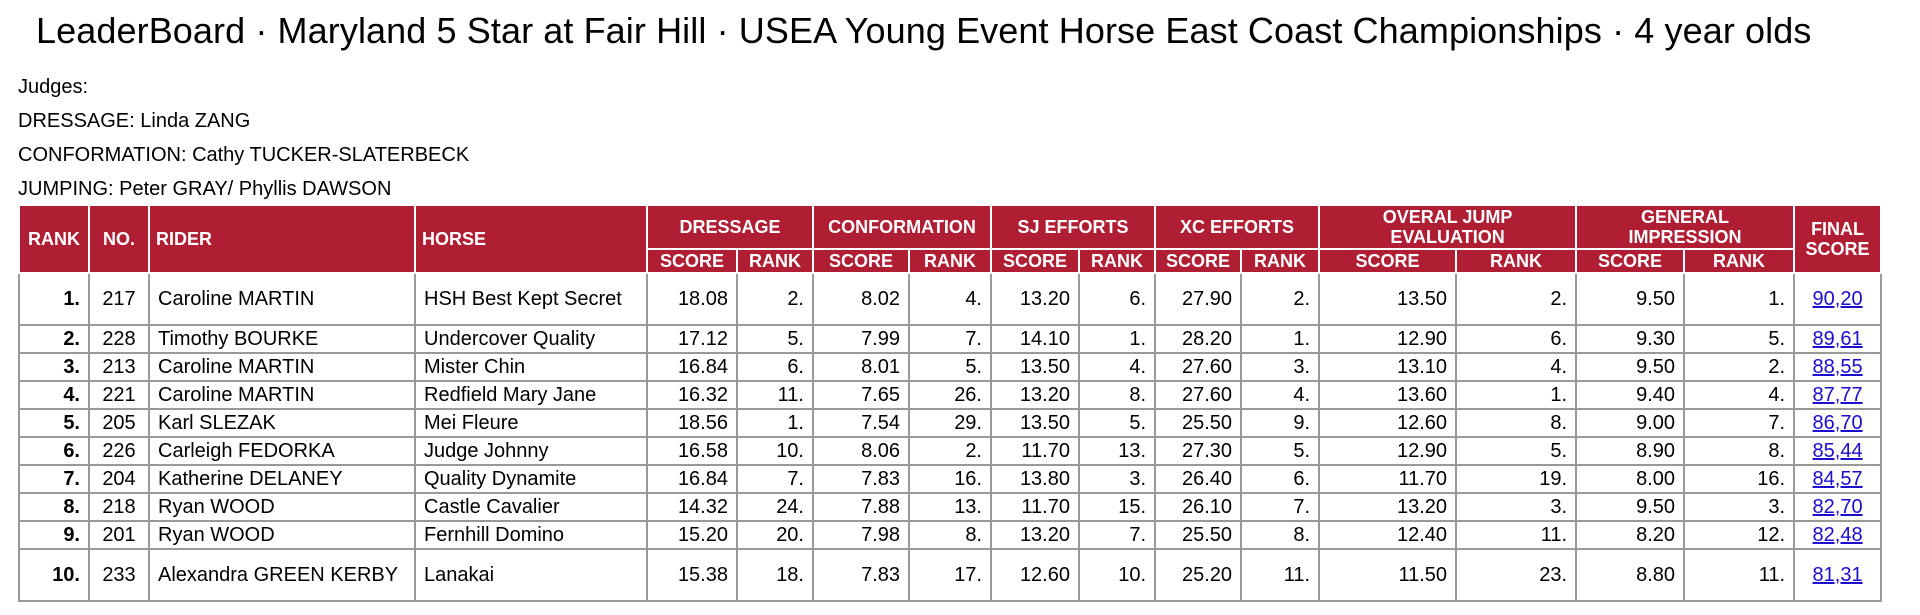  What do you see at coordinates (902, 227) in the screenshot?
I see `header-conformation: CONFORMATION` at bounding box center [902, 227].